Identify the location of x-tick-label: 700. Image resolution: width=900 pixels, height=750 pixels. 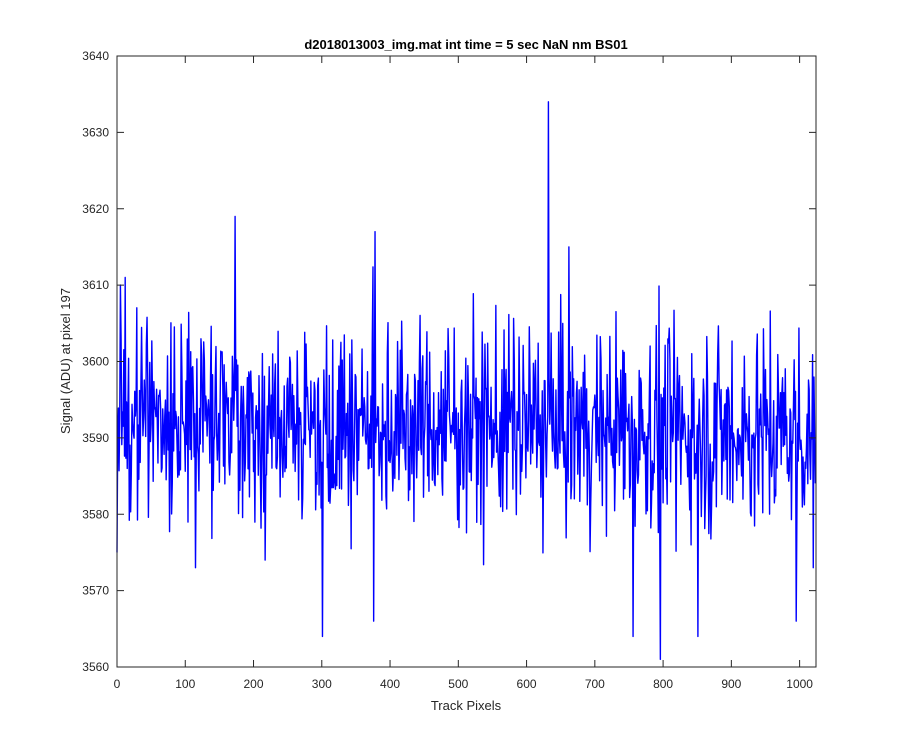
(595, 684).